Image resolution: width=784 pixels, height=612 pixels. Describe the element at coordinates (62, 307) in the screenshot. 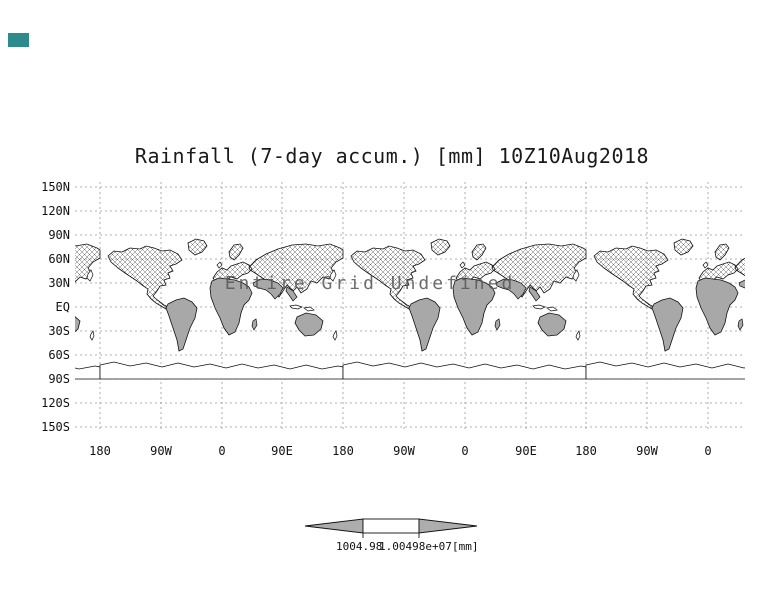

I see `lat-tick-label: EQ` at that location.